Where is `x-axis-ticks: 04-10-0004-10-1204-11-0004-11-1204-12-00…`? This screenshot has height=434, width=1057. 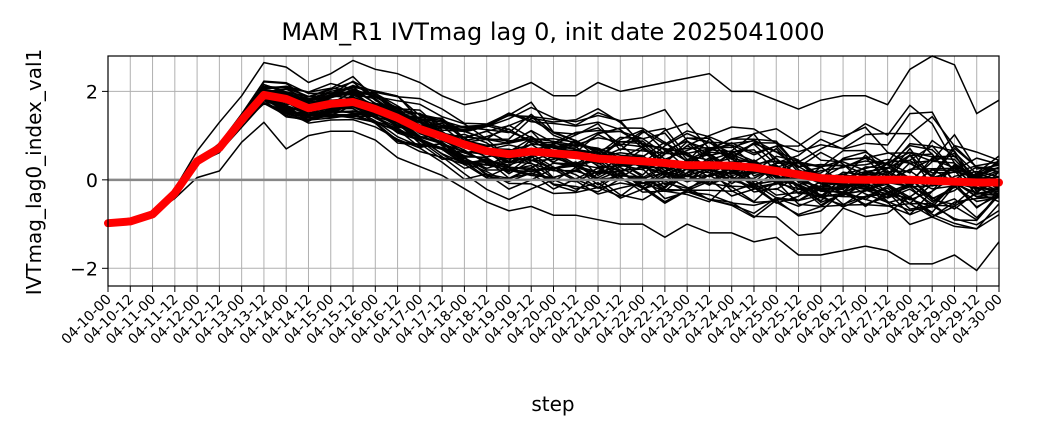
x-axis-ticks: 04-10-0004-10-1204-11-0004-11-1204-12-00… is located at coordinates (532, 317).